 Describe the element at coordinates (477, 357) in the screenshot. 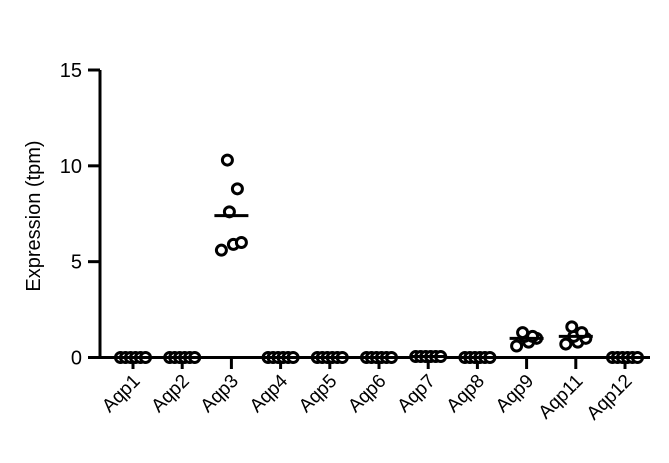

I see `category-group-aqp8` at that location.